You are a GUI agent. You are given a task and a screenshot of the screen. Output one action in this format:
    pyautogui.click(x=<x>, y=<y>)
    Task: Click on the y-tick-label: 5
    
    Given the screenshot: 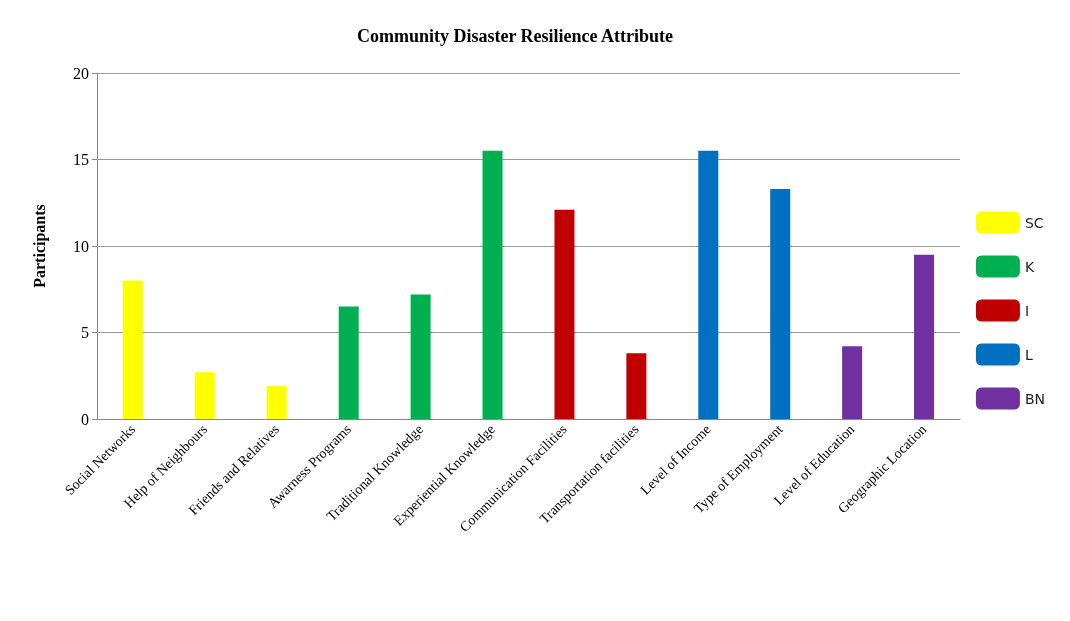 What is the action you would take?
    pyautogui.click(x=85, y=332)
    